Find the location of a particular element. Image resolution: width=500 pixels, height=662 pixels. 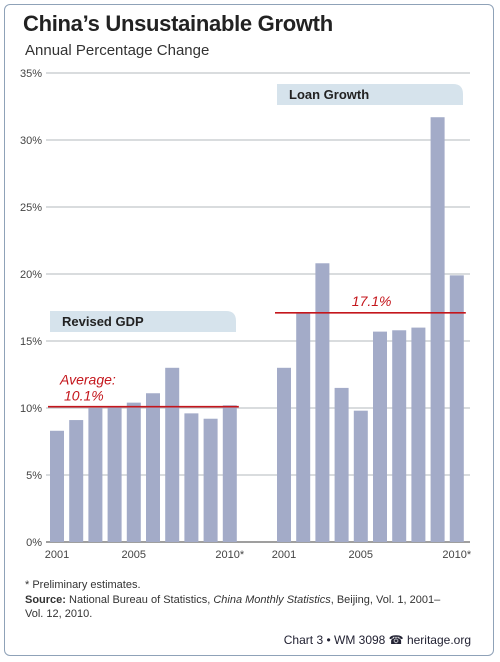

chart-subtitle: Annual Percentage Change is located at coordinates (117, 50).